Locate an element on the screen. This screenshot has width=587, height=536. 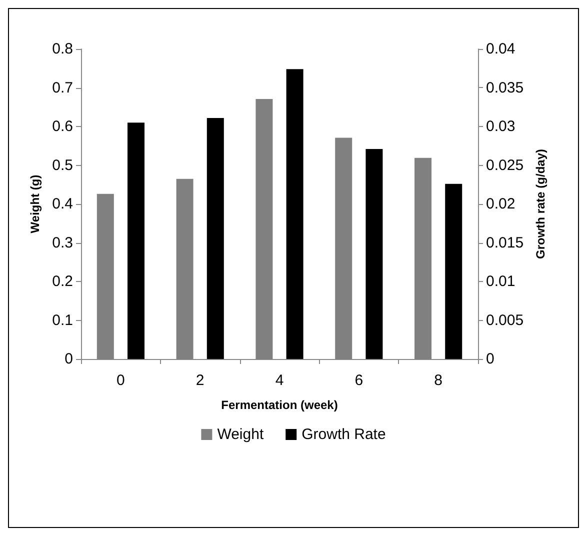
y-tick-label: 0.7 is located at coordinates (62, 87).